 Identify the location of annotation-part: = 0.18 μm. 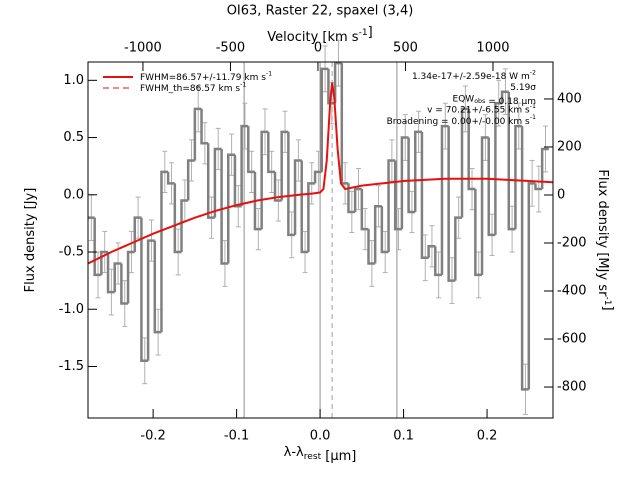
(510, 102).